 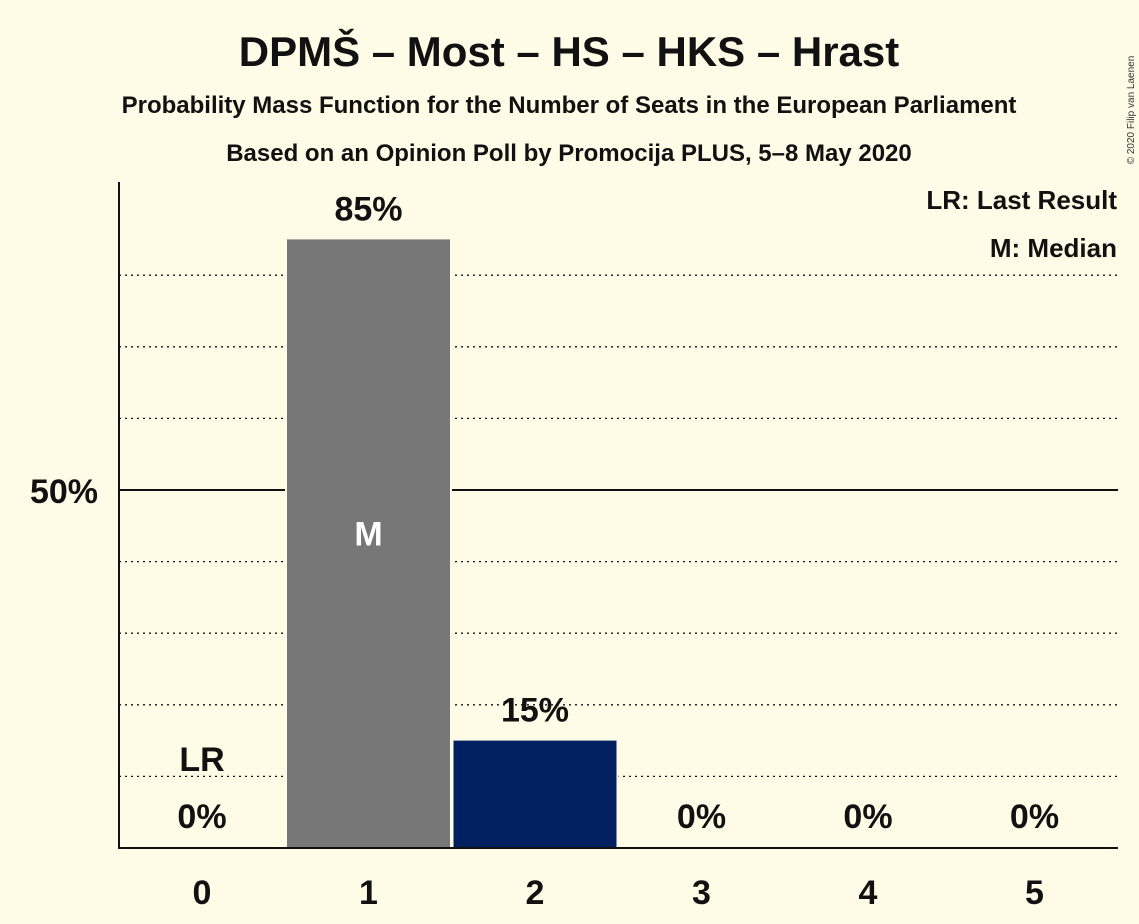 What do you see at coordinates (64, 492) in the screenshot?
I see `y-tick-label-50: 50%` at bounding box center [64, 492].